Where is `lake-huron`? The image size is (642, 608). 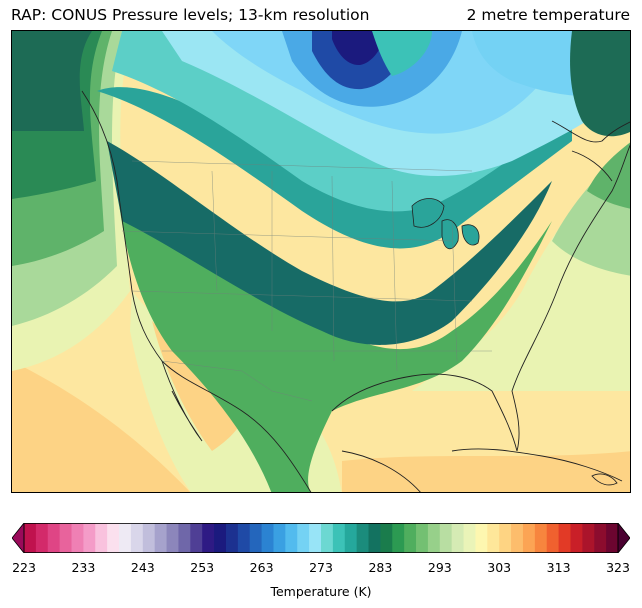 lake-huron is located at coordinates (470, 235).